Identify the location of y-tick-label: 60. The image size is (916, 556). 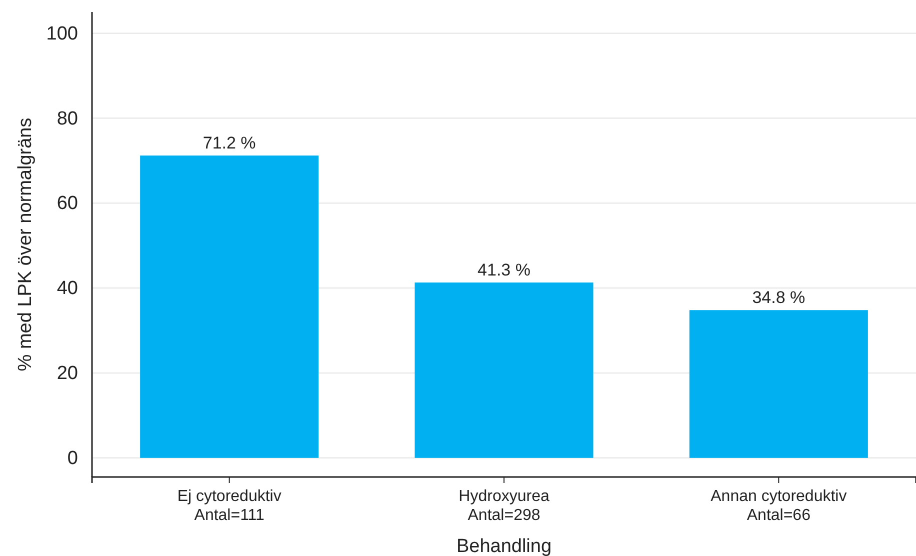
(67, 203).